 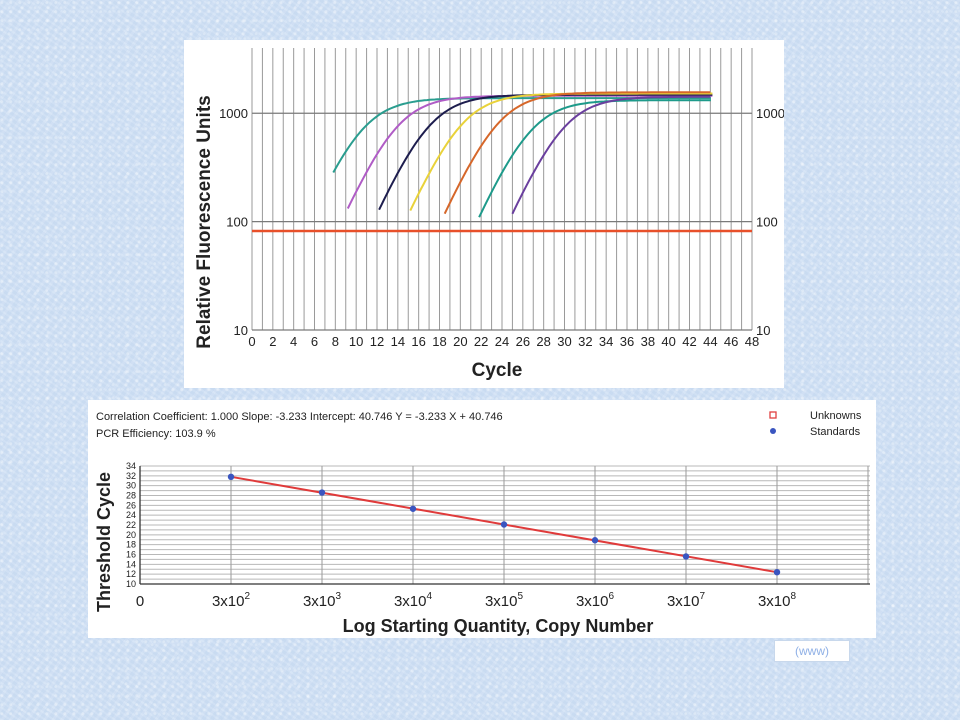 I want to click on x-tick-label: 46, so click(x=731, y=341).